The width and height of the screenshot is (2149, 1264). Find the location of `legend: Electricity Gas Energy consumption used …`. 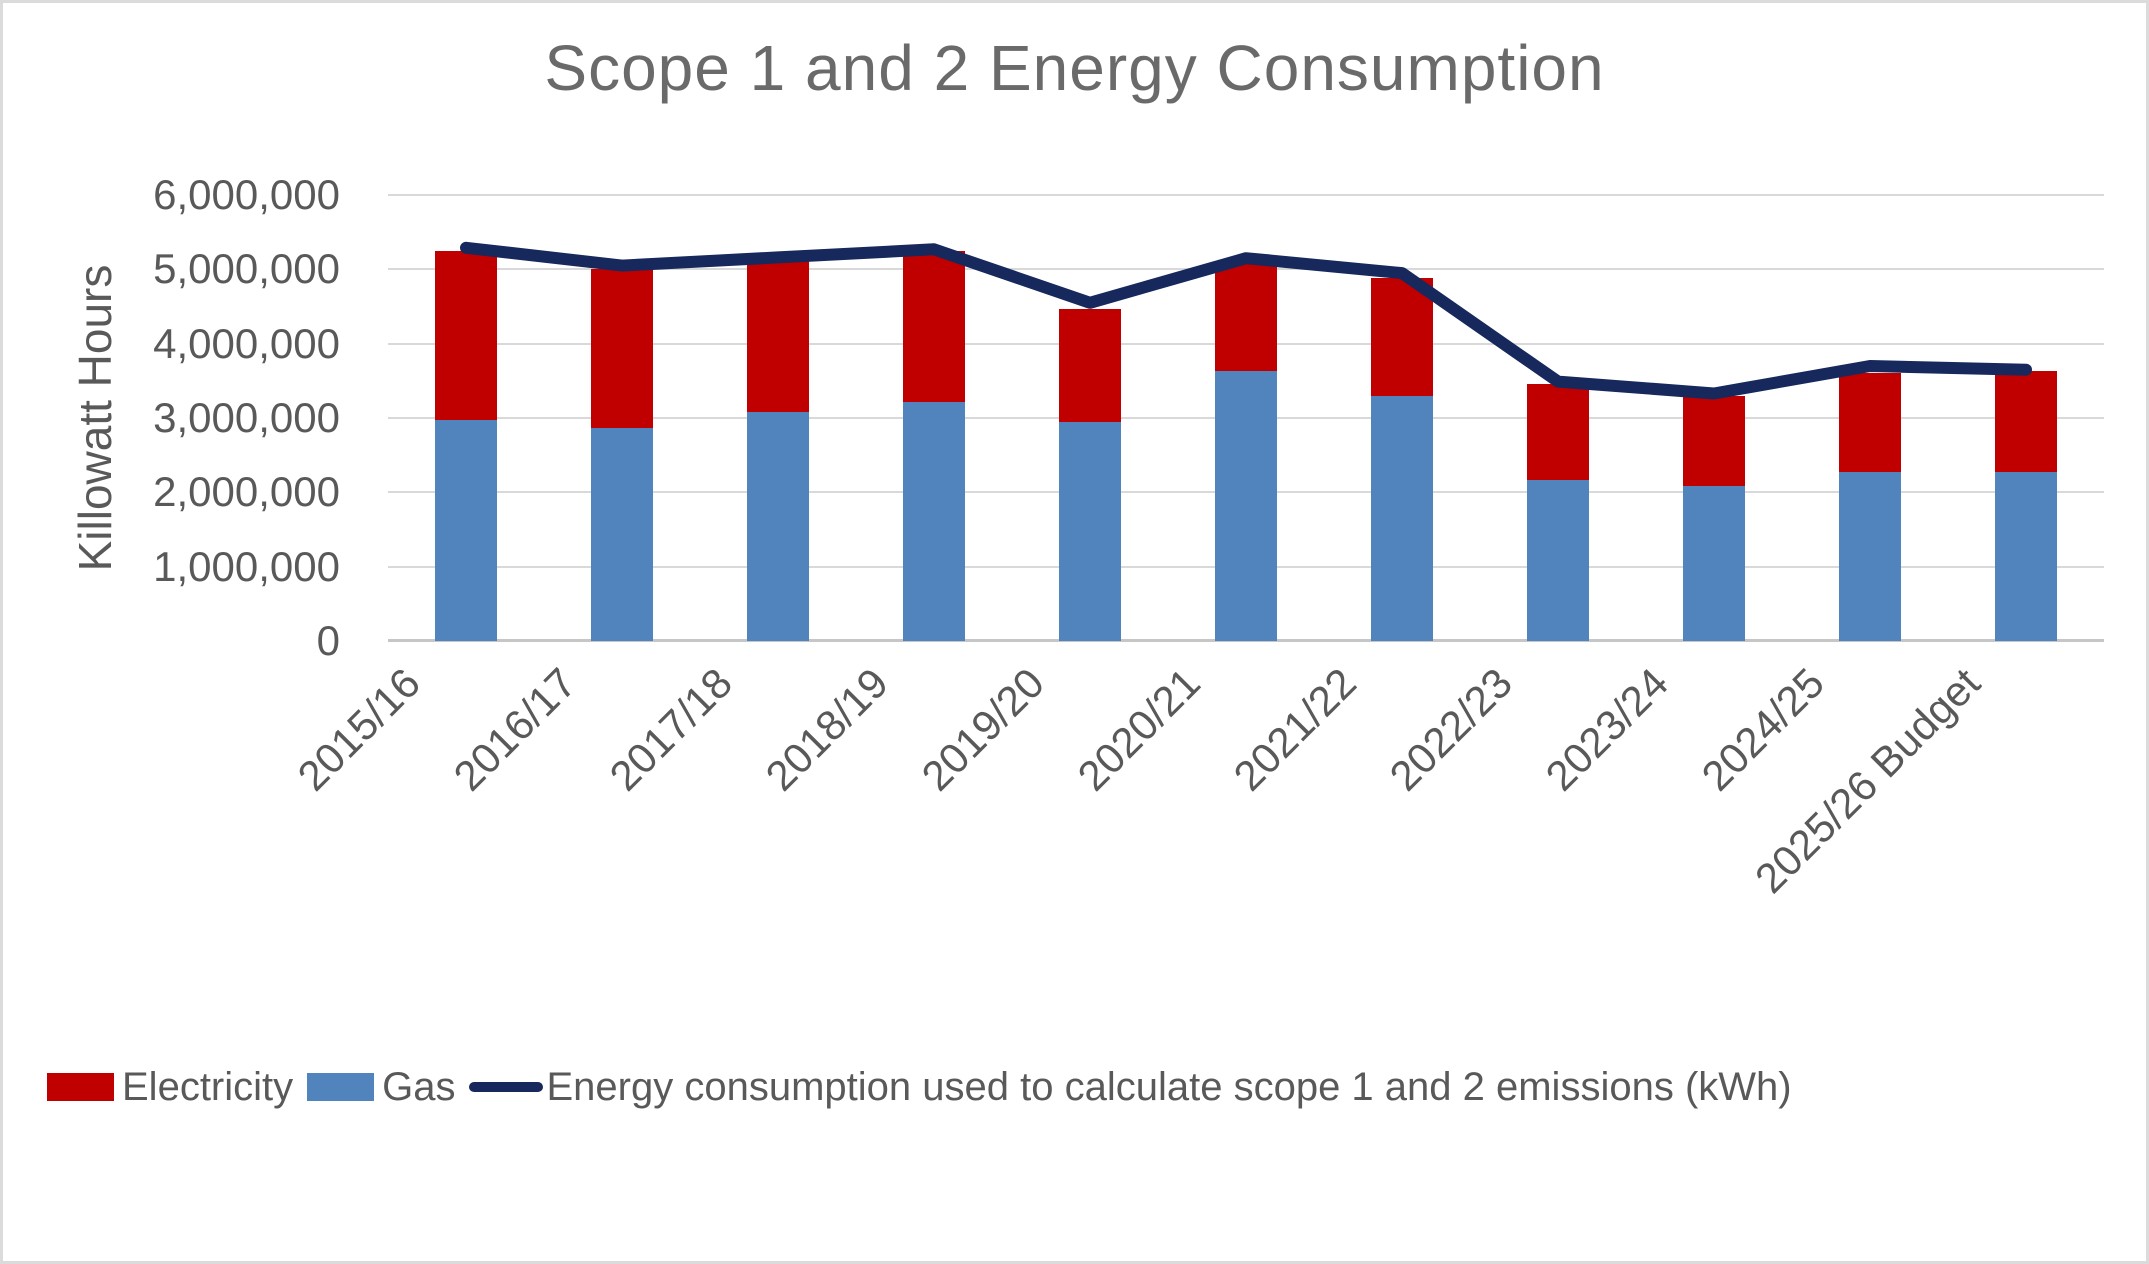

legend: Electricity Gas Energy consumption used … is located at coordinates (919, 1087).